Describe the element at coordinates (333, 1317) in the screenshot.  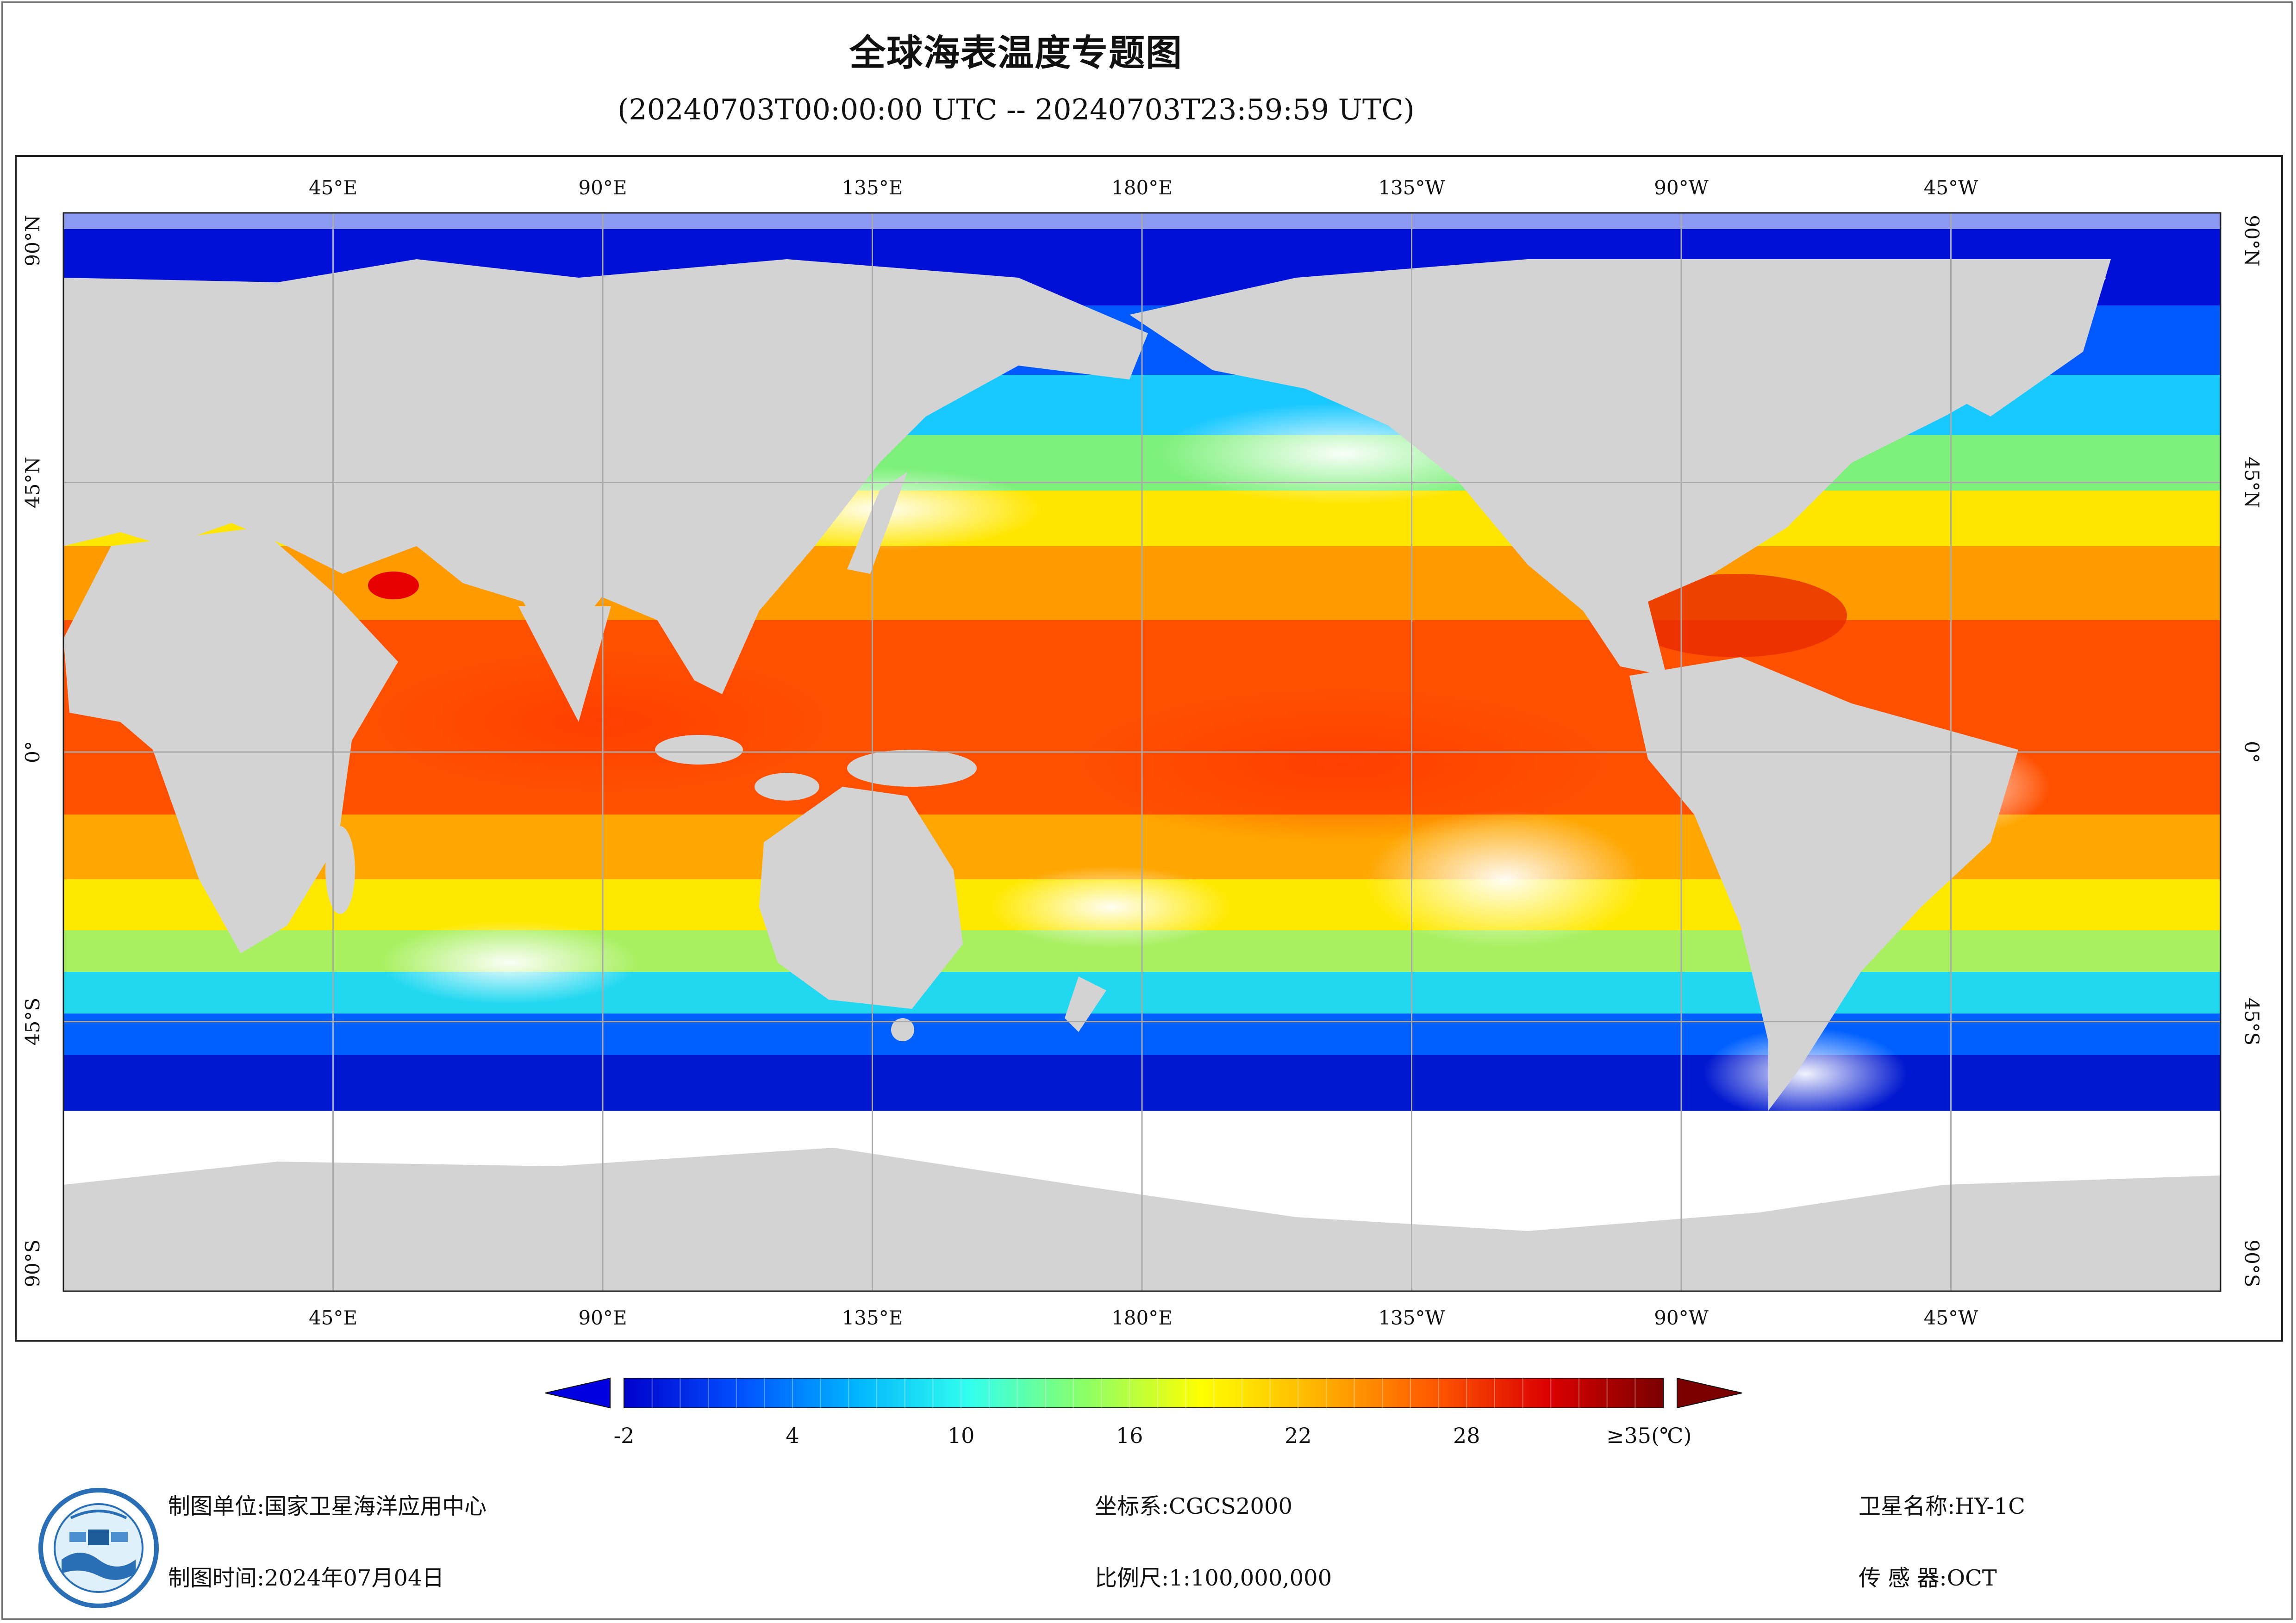
I see `lon-label-bottom: 45°E` at that location.